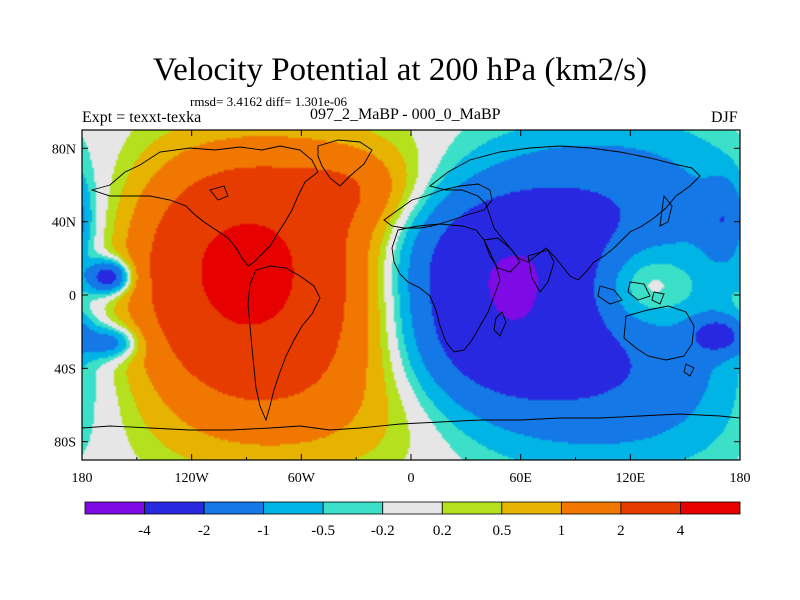  What do you see at coordinates (192, 478) in the screenshot?
I see `x-tick-label: 120W` at bounding box center [192, 478].